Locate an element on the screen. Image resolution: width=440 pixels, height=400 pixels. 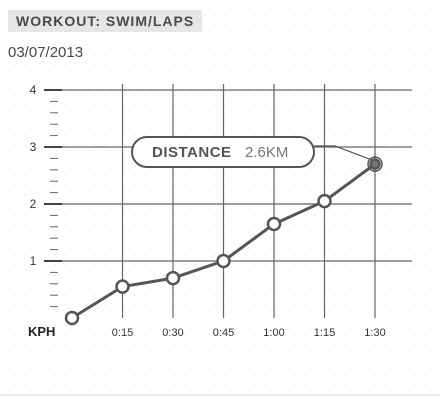
x-tick-label: 1:30 is located at coordinates (374, 333).